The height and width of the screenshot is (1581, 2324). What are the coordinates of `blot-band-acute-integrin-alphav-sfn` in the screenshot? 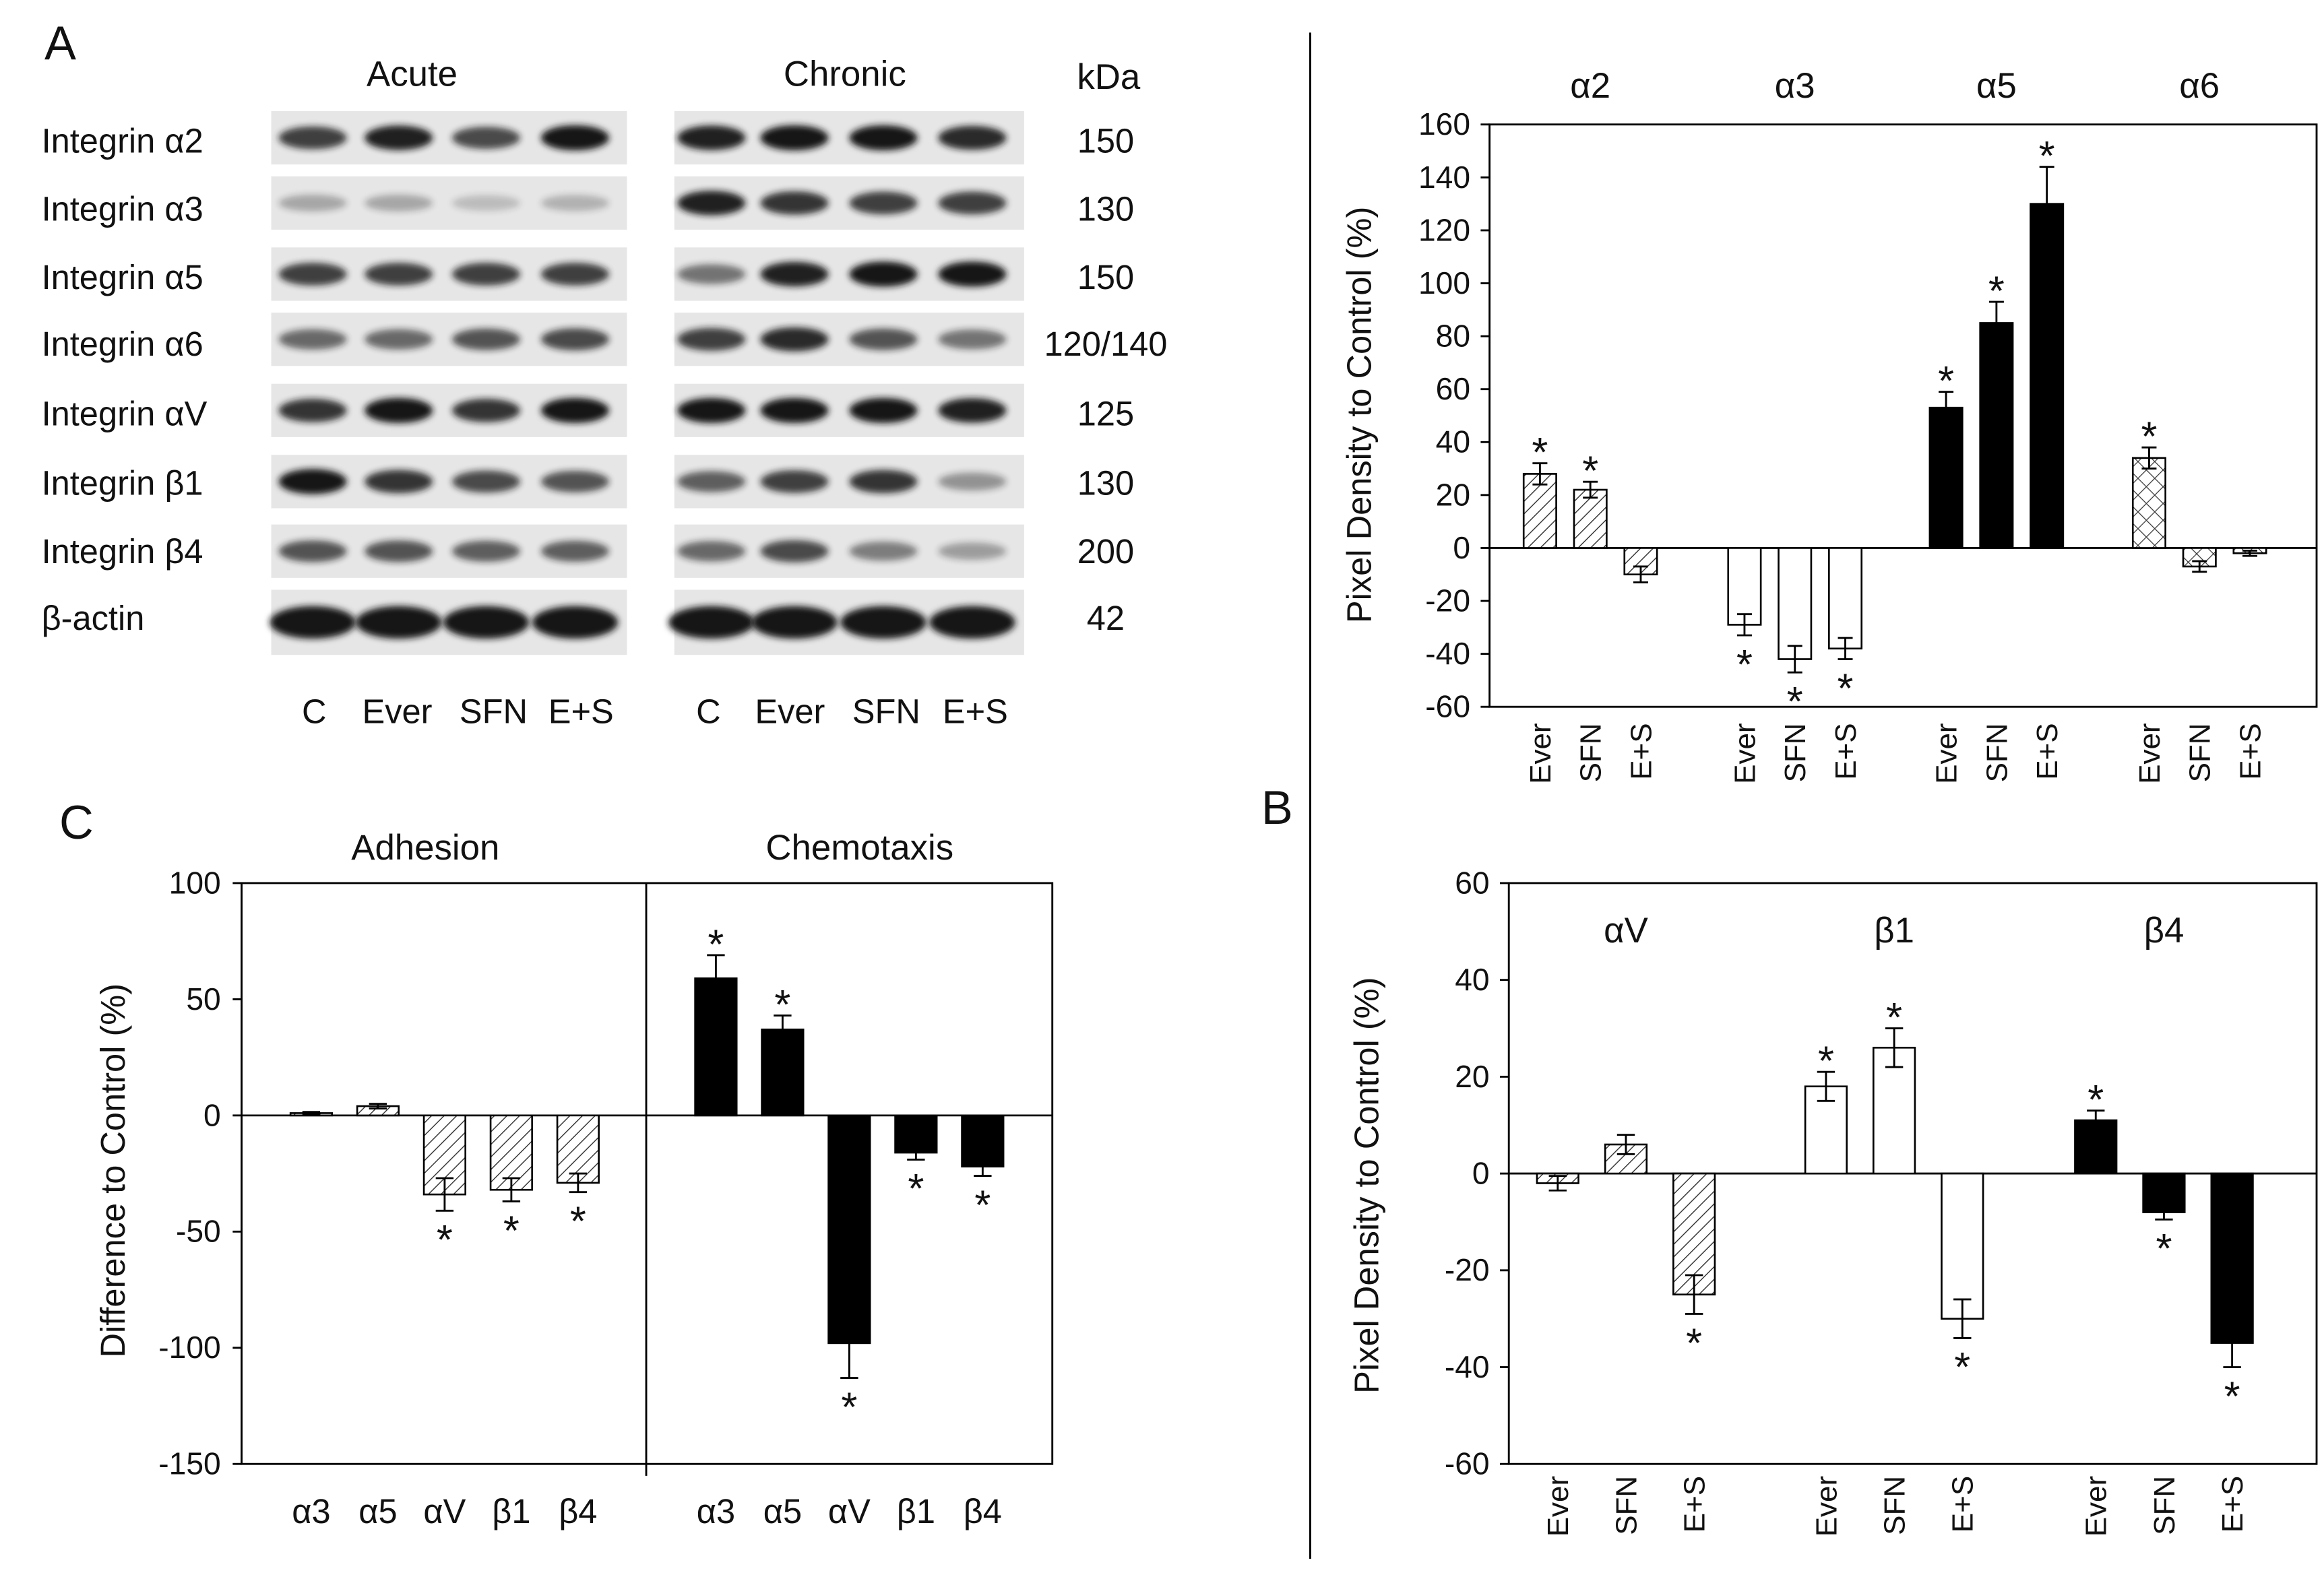 It's located at (486, 410).